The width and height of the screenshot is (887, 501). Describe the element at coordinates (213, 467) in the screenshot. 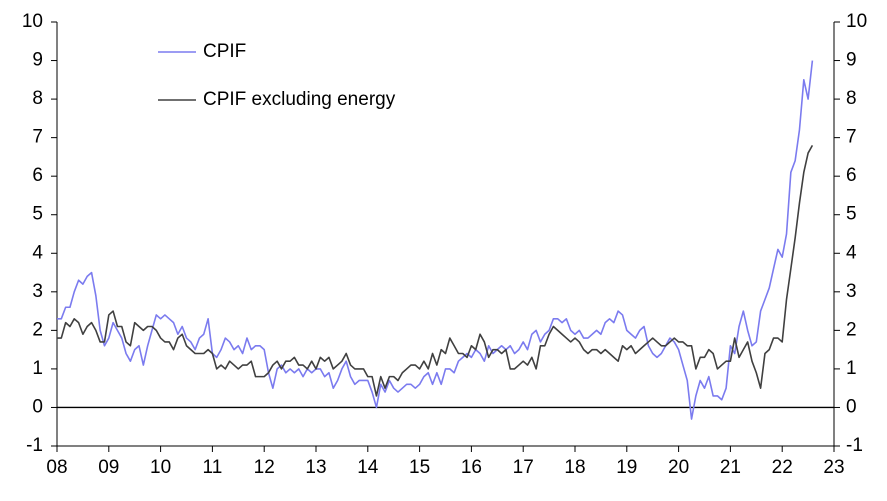

I see `x-tick-label: 11` at that location.